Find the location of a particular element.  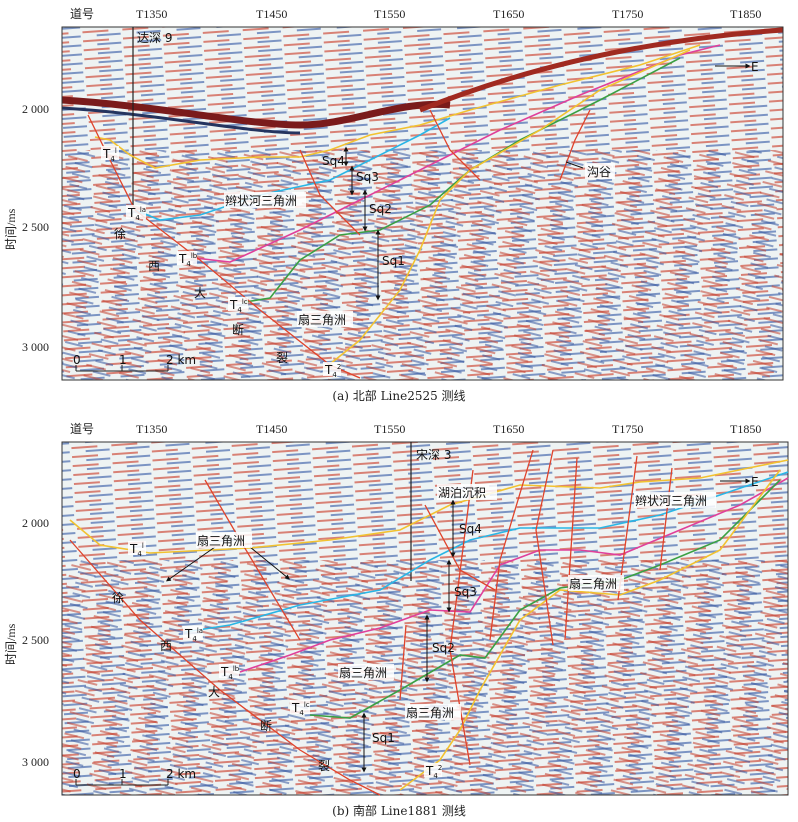

caption-b: (b) 南部 Line1881 测线 is located at coordinates (399, 810).